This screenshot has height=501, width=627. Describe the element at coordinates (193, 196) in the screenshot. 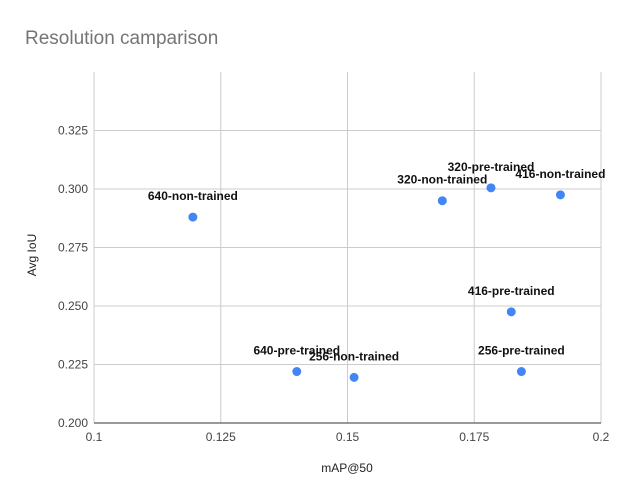

I see `data-point-label: 640-non-trained` at that location.